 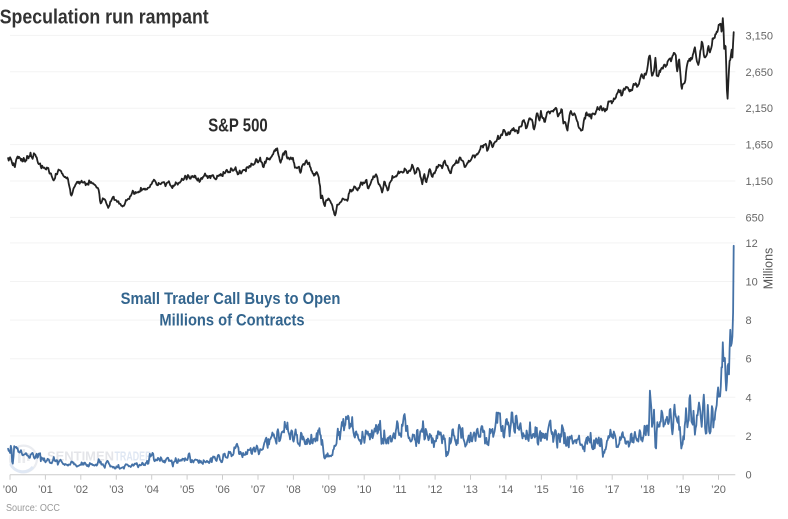 What do you see at coordinates (237, 126) in the screenshot?
I see `svg-text: S&P 500` at bounding box center [237, 126].